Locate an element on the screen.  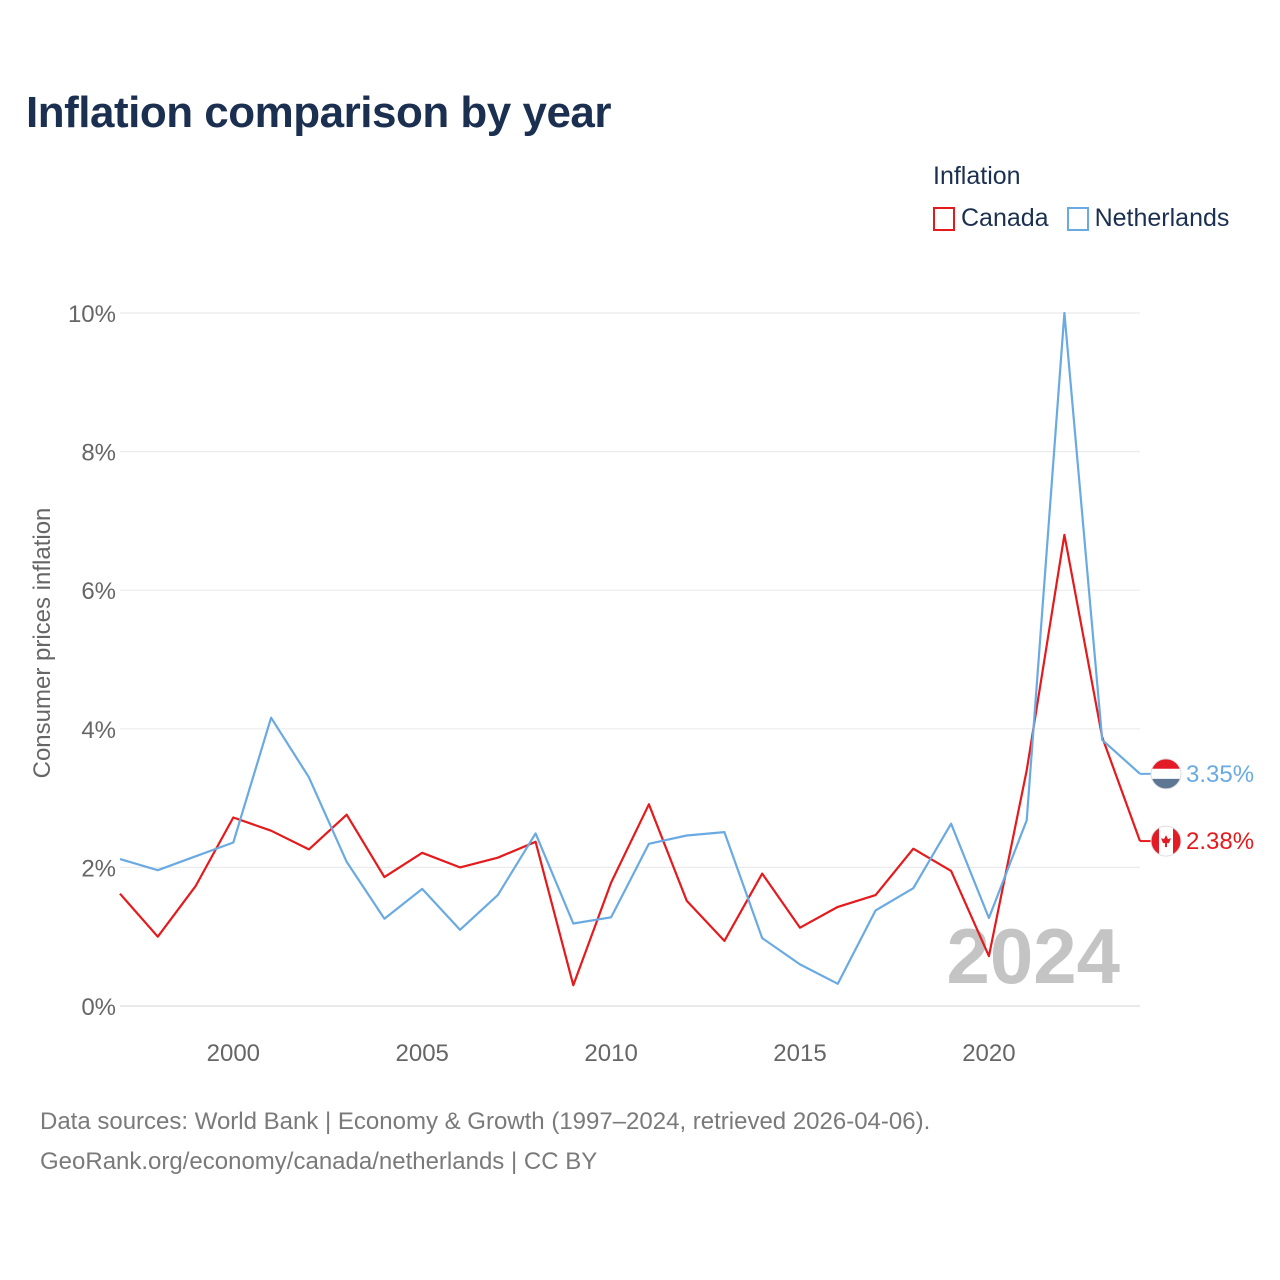
y-axis-label: Consumer prices inflation is located at coordinates (42, 643).